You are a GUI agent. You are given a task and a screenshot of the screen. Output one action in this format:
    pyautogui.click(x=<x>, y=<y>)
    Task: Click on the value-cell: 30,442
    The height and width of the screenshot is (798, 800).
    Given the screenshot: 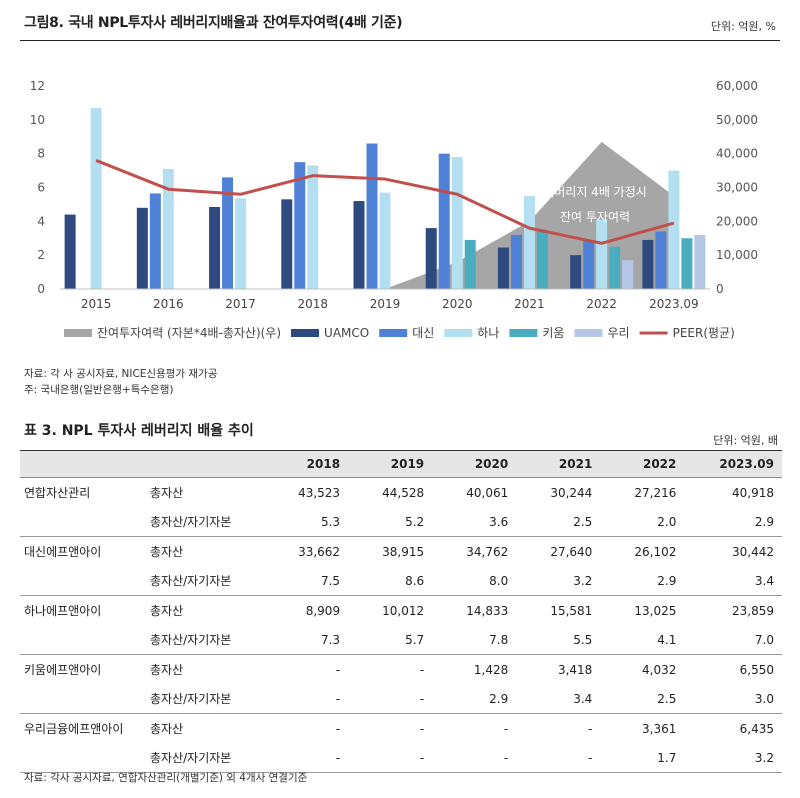 What is the action you would take?
    pyautogui.click(x=753, y=551)
    